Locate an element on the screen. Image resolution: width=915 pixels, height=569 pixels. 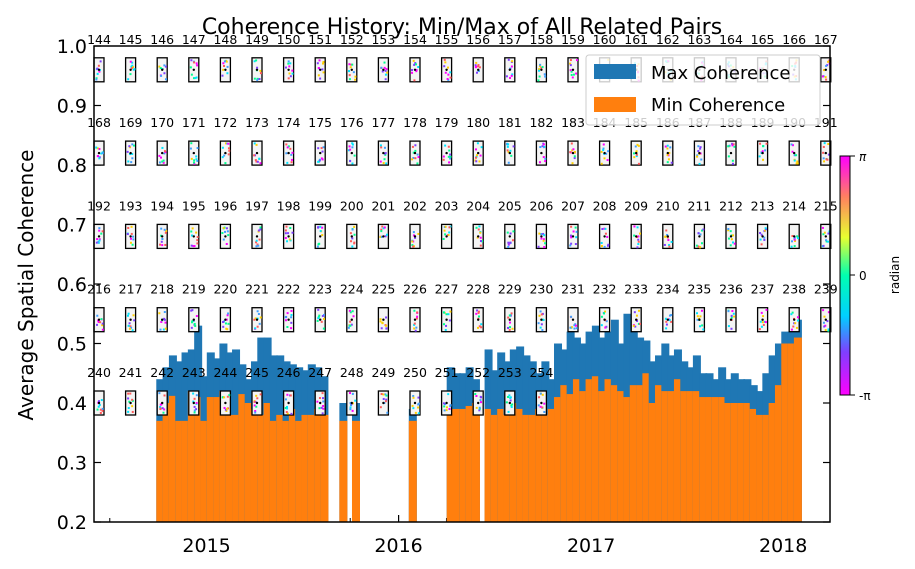
acquisition-number-label: 247 is located at coordinates (320, 372).